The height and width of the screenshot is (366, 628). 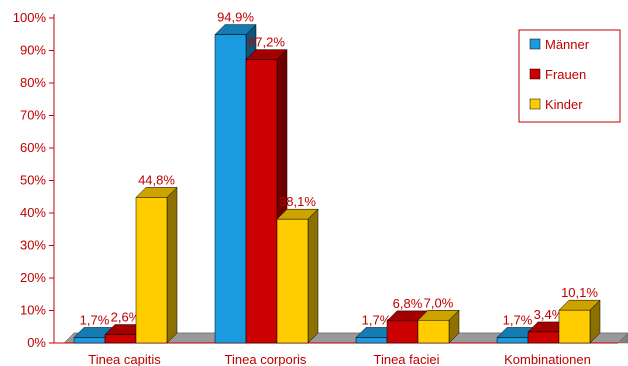 I want to click on x-category-label: Tinea corporis, so click(x=266, y=359).